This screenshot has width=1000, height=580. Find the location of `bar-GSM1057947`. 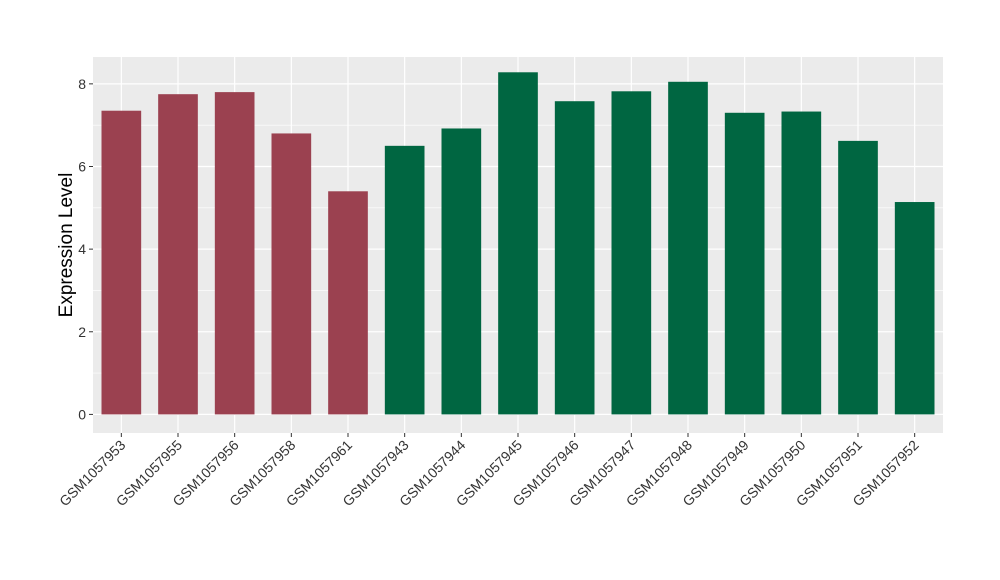

bar-GSM1057947 is located at coordinates (631, 253).